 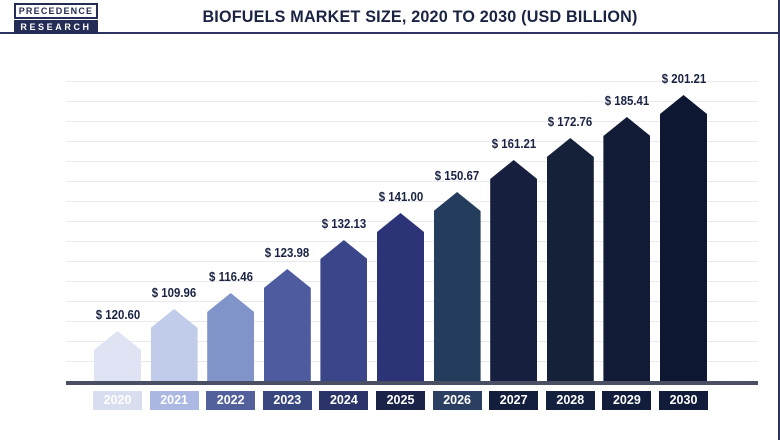 I want to click on bar-2021, so click(x=174, y=345).